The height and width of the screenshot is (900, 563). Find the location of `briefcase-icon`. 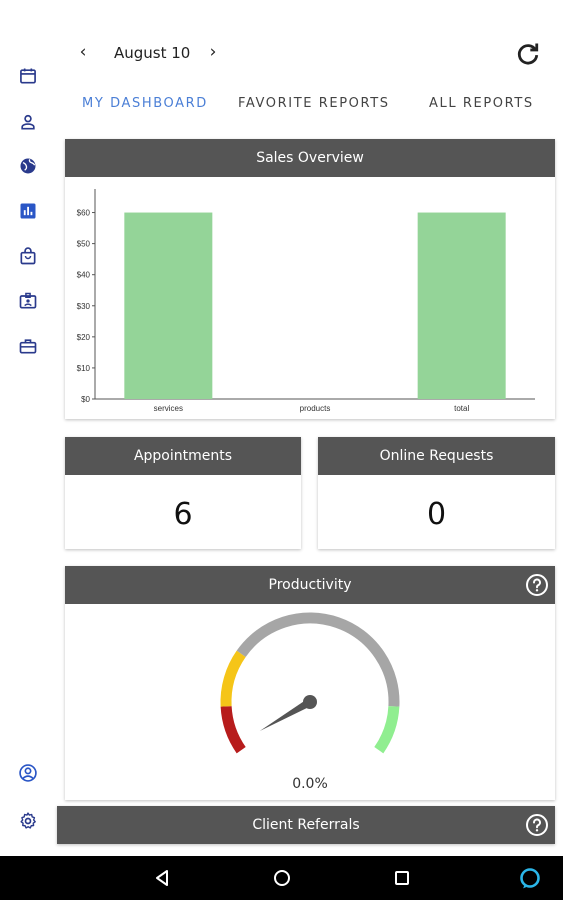

briefcase-icon is located at coordinates (28, 346).